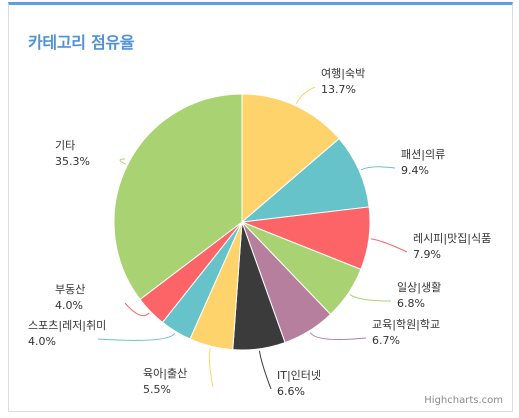 Image resolution: width=519 pixels, height=418 pixels. I want to click on slice-label-부동산: 부동산, so click(70, 289).